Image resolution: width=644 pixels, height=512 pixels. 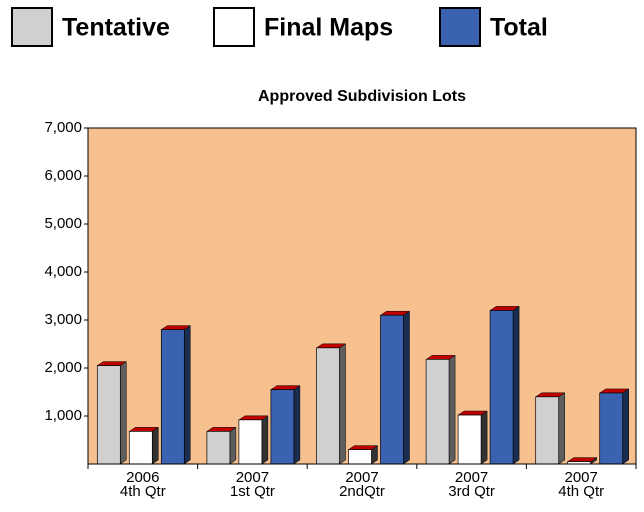 I want to click on y-tick-label: 2,000, so click(x=63, y=367).